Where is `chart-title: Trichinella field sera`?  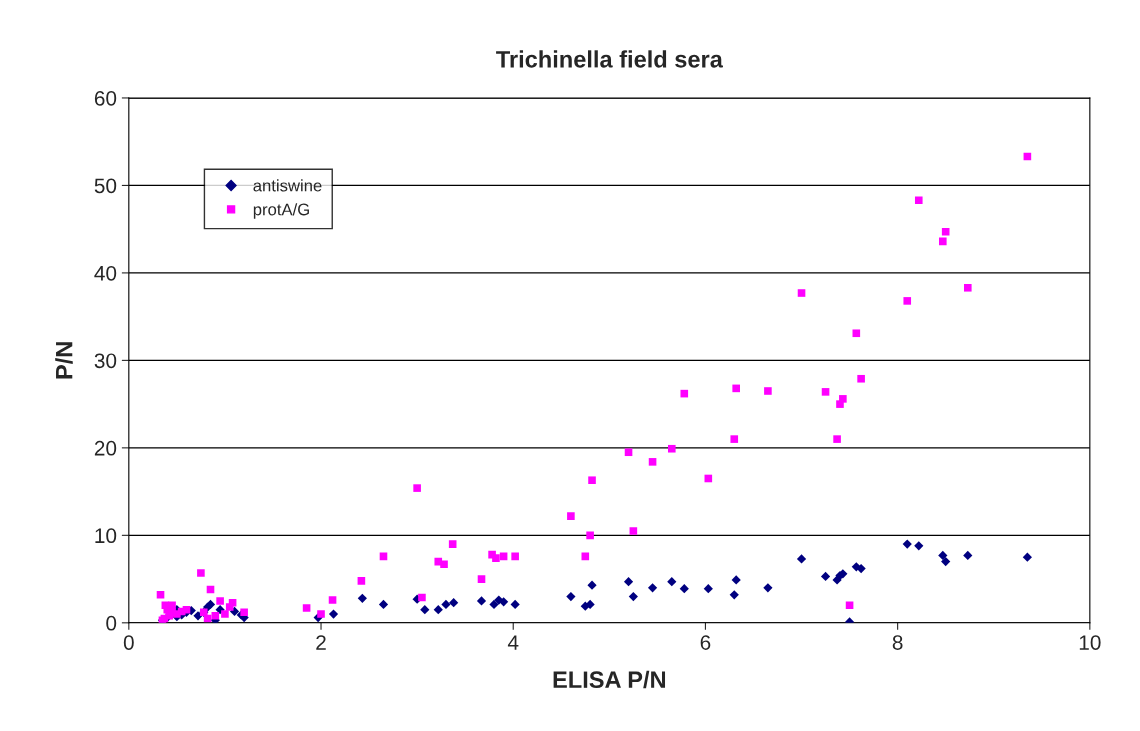 chart-title: Trichinella field sera is located at coordinates (609, 59).